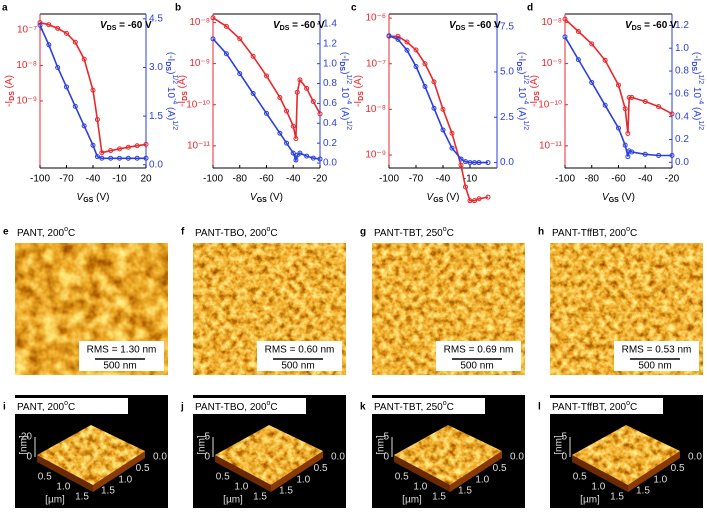 The height and width of the screenshot is (515, 707). I want to click on y-tick-label: 1.5, so click(108, 491).